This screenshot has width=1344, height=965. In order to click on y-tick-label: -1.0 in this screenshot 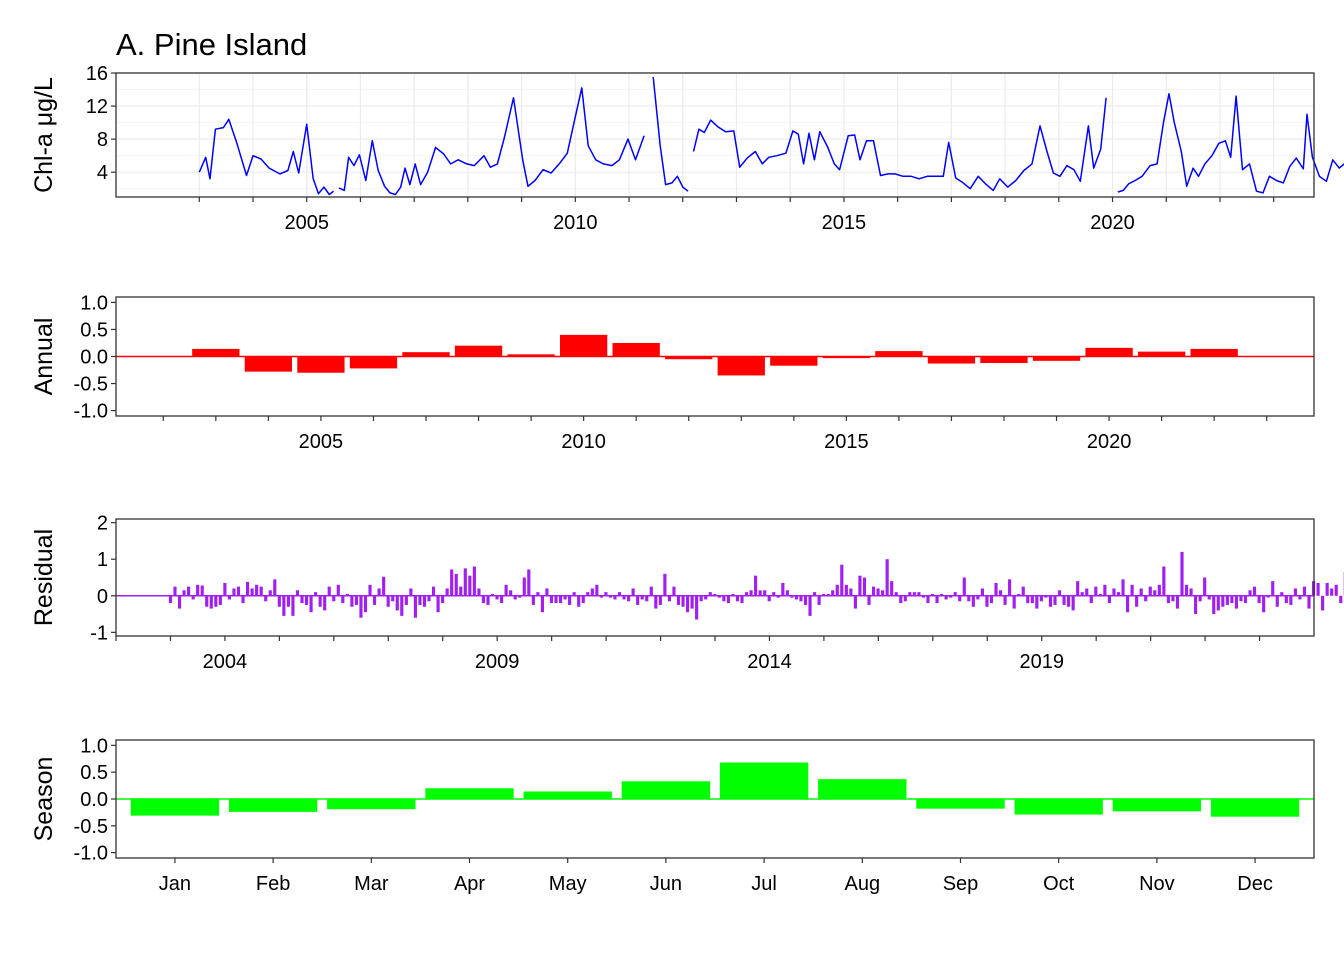, I will do `click(91, 854)`.